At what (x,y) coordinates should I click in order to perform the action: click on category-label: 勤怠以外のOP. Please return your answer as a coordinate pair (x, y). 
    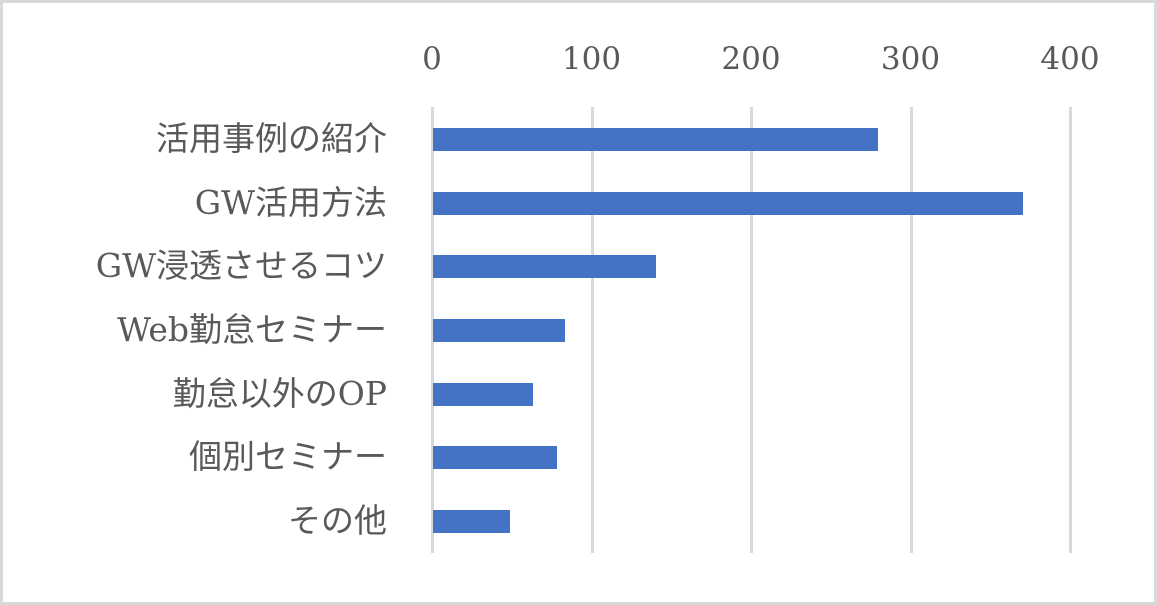
    Looking at the image, I should click on (279, 393).